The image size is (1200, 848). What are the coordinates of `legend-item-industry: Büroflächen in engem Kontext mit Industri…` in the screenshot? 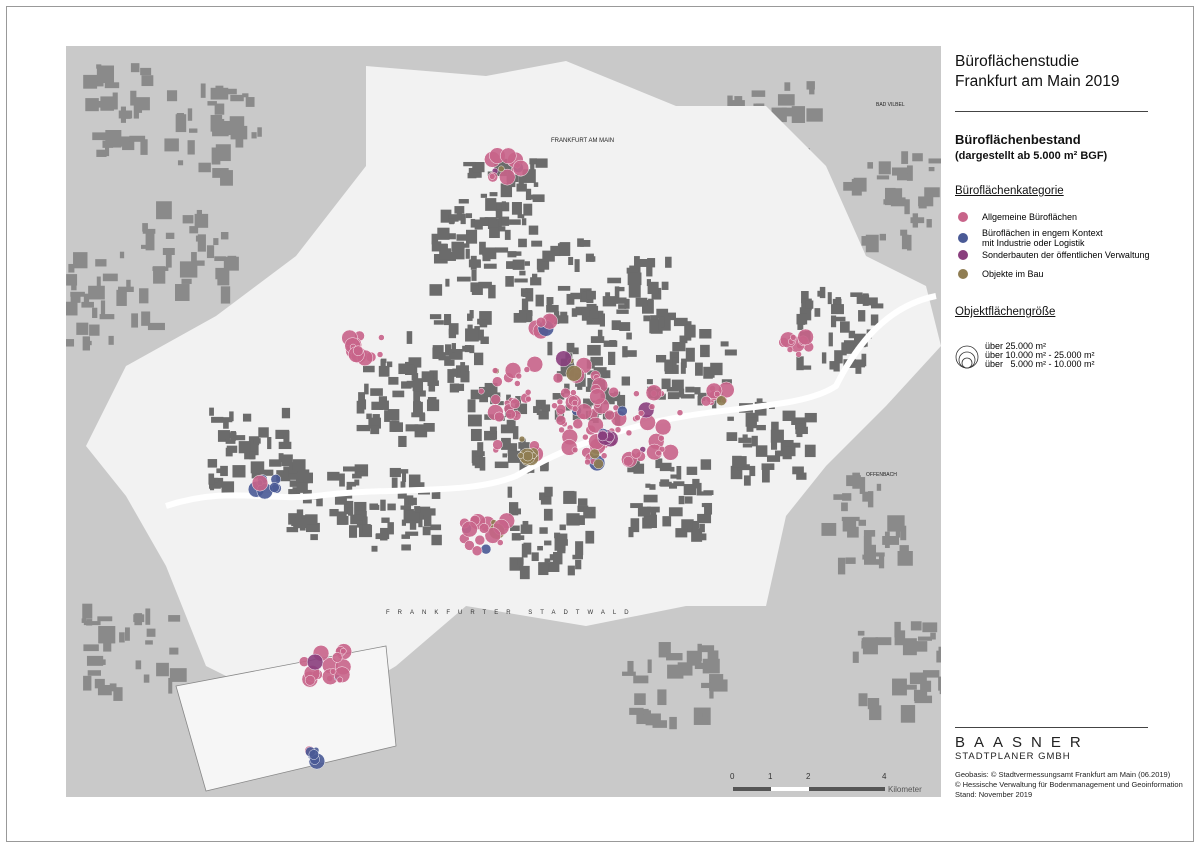 It's located at (1030, 238).